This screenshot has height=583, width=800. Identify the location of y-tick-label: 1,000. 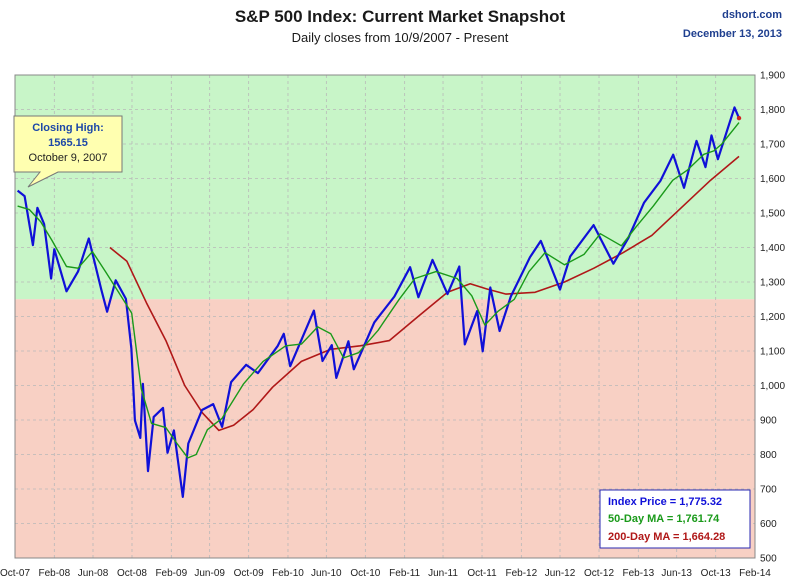
(772, 386).